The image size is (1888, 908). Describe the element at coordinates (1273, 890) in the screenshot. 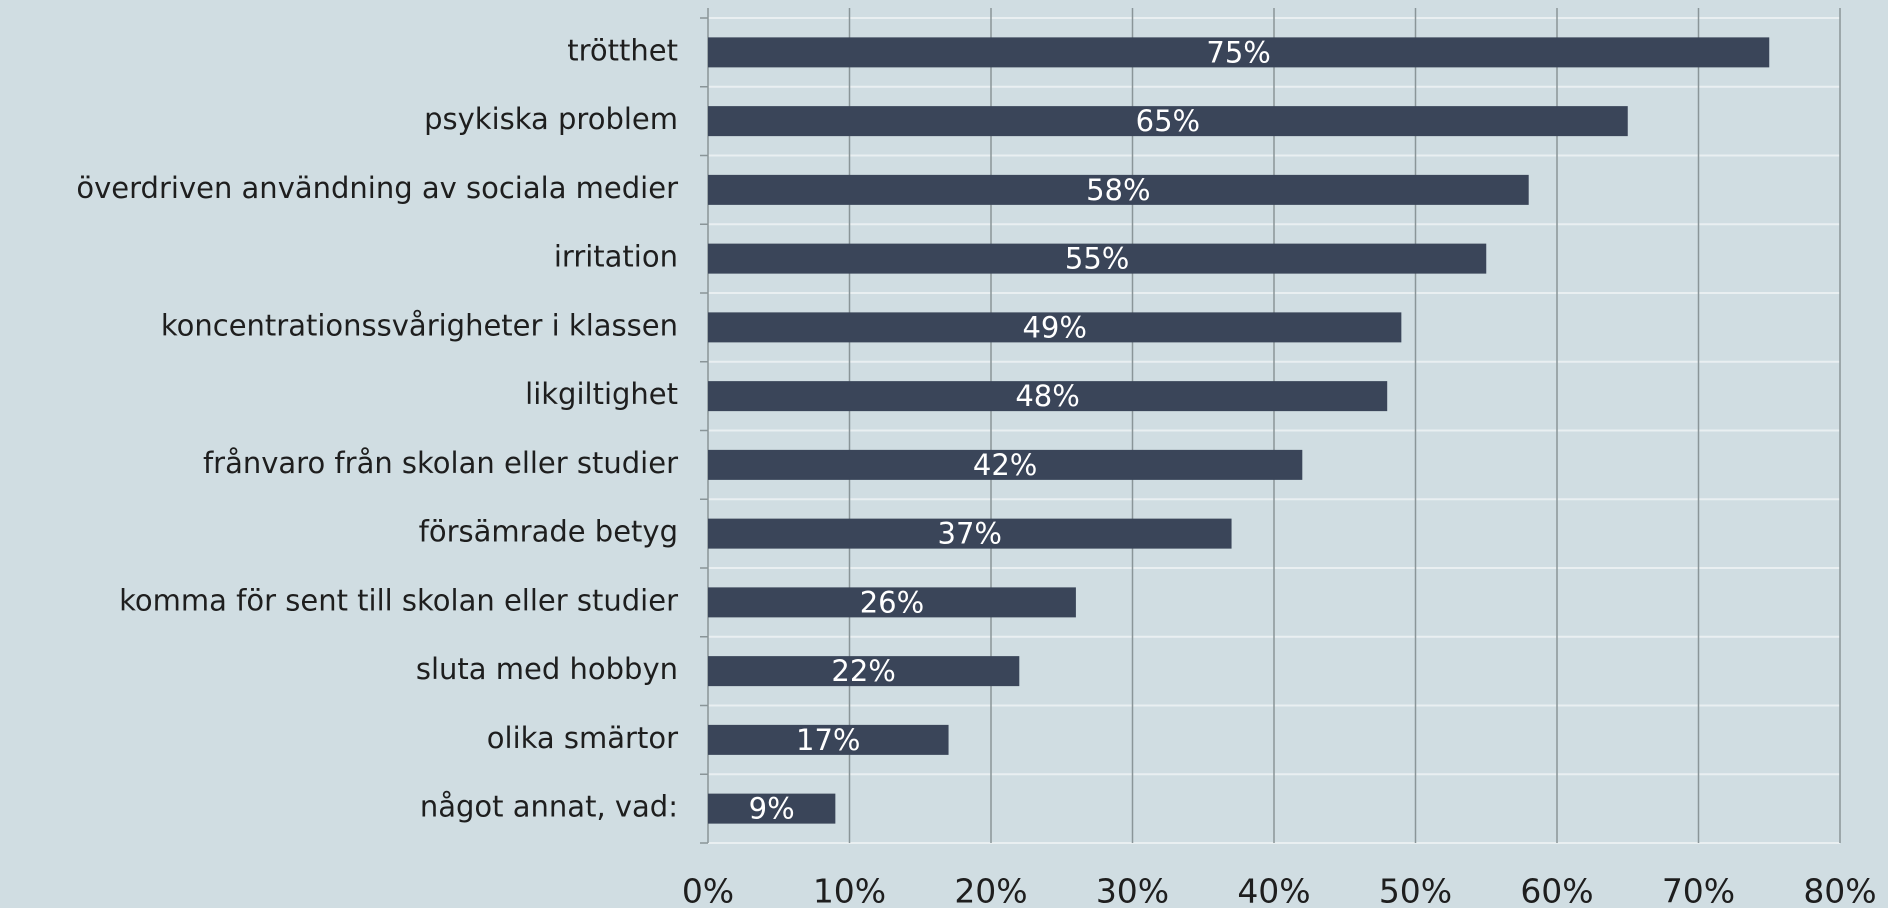

I see `x-tick-label: 40%` at that location.